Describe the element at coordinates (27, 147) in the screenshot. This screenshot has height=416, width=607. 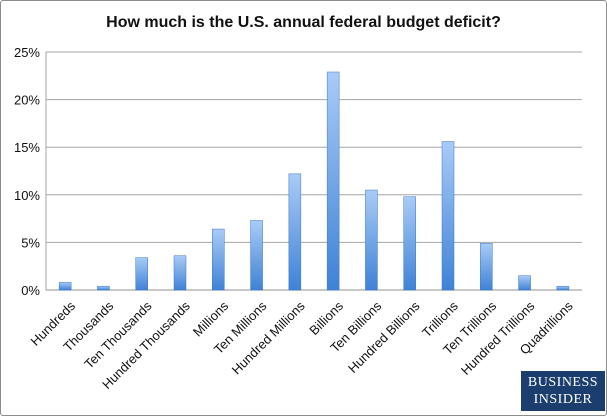
I see `y-tick-label: 15%` at that location.